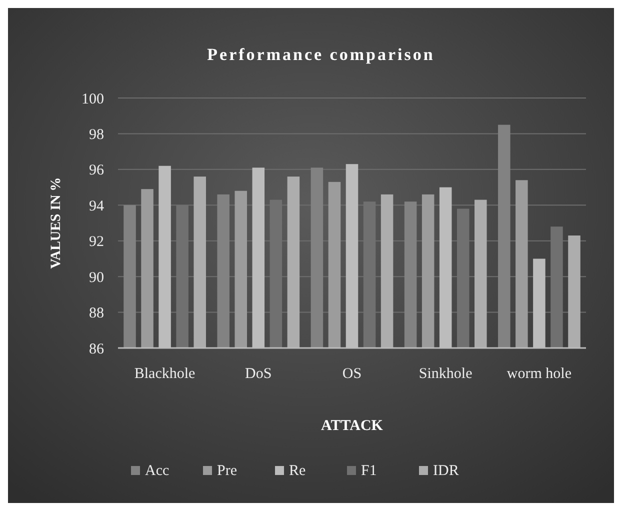 Image resolution: width=622 pixels, height=511 pixels. Describe the element at coordinates (539, 374) in the screenshot. I see `x-tick-label: worm hole` at that location.